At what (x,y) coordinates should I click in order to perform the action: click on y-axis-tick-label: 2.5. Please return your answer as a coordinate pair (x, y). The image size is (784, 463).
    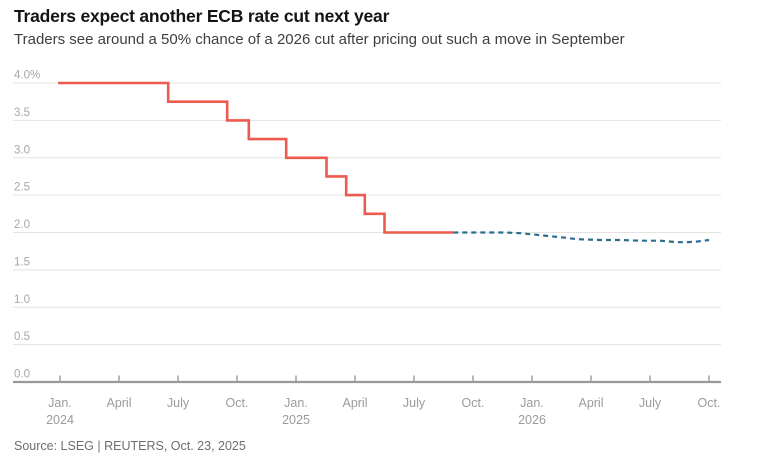
    Looking at the image, I should click on (22, 188).